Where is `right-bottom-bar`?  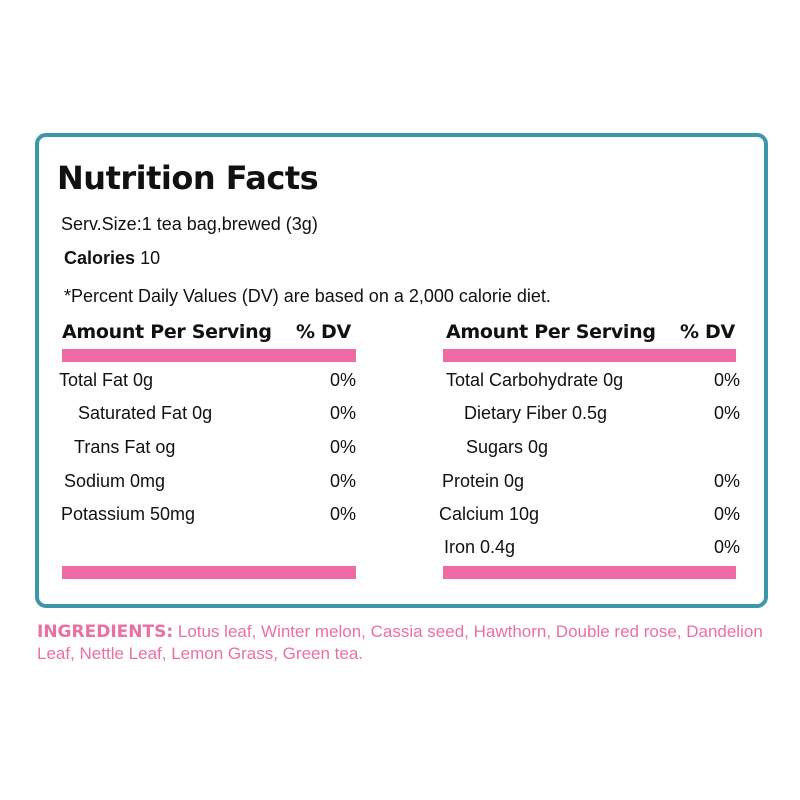 right-bottom-bar is located at coordinates (589, 572).